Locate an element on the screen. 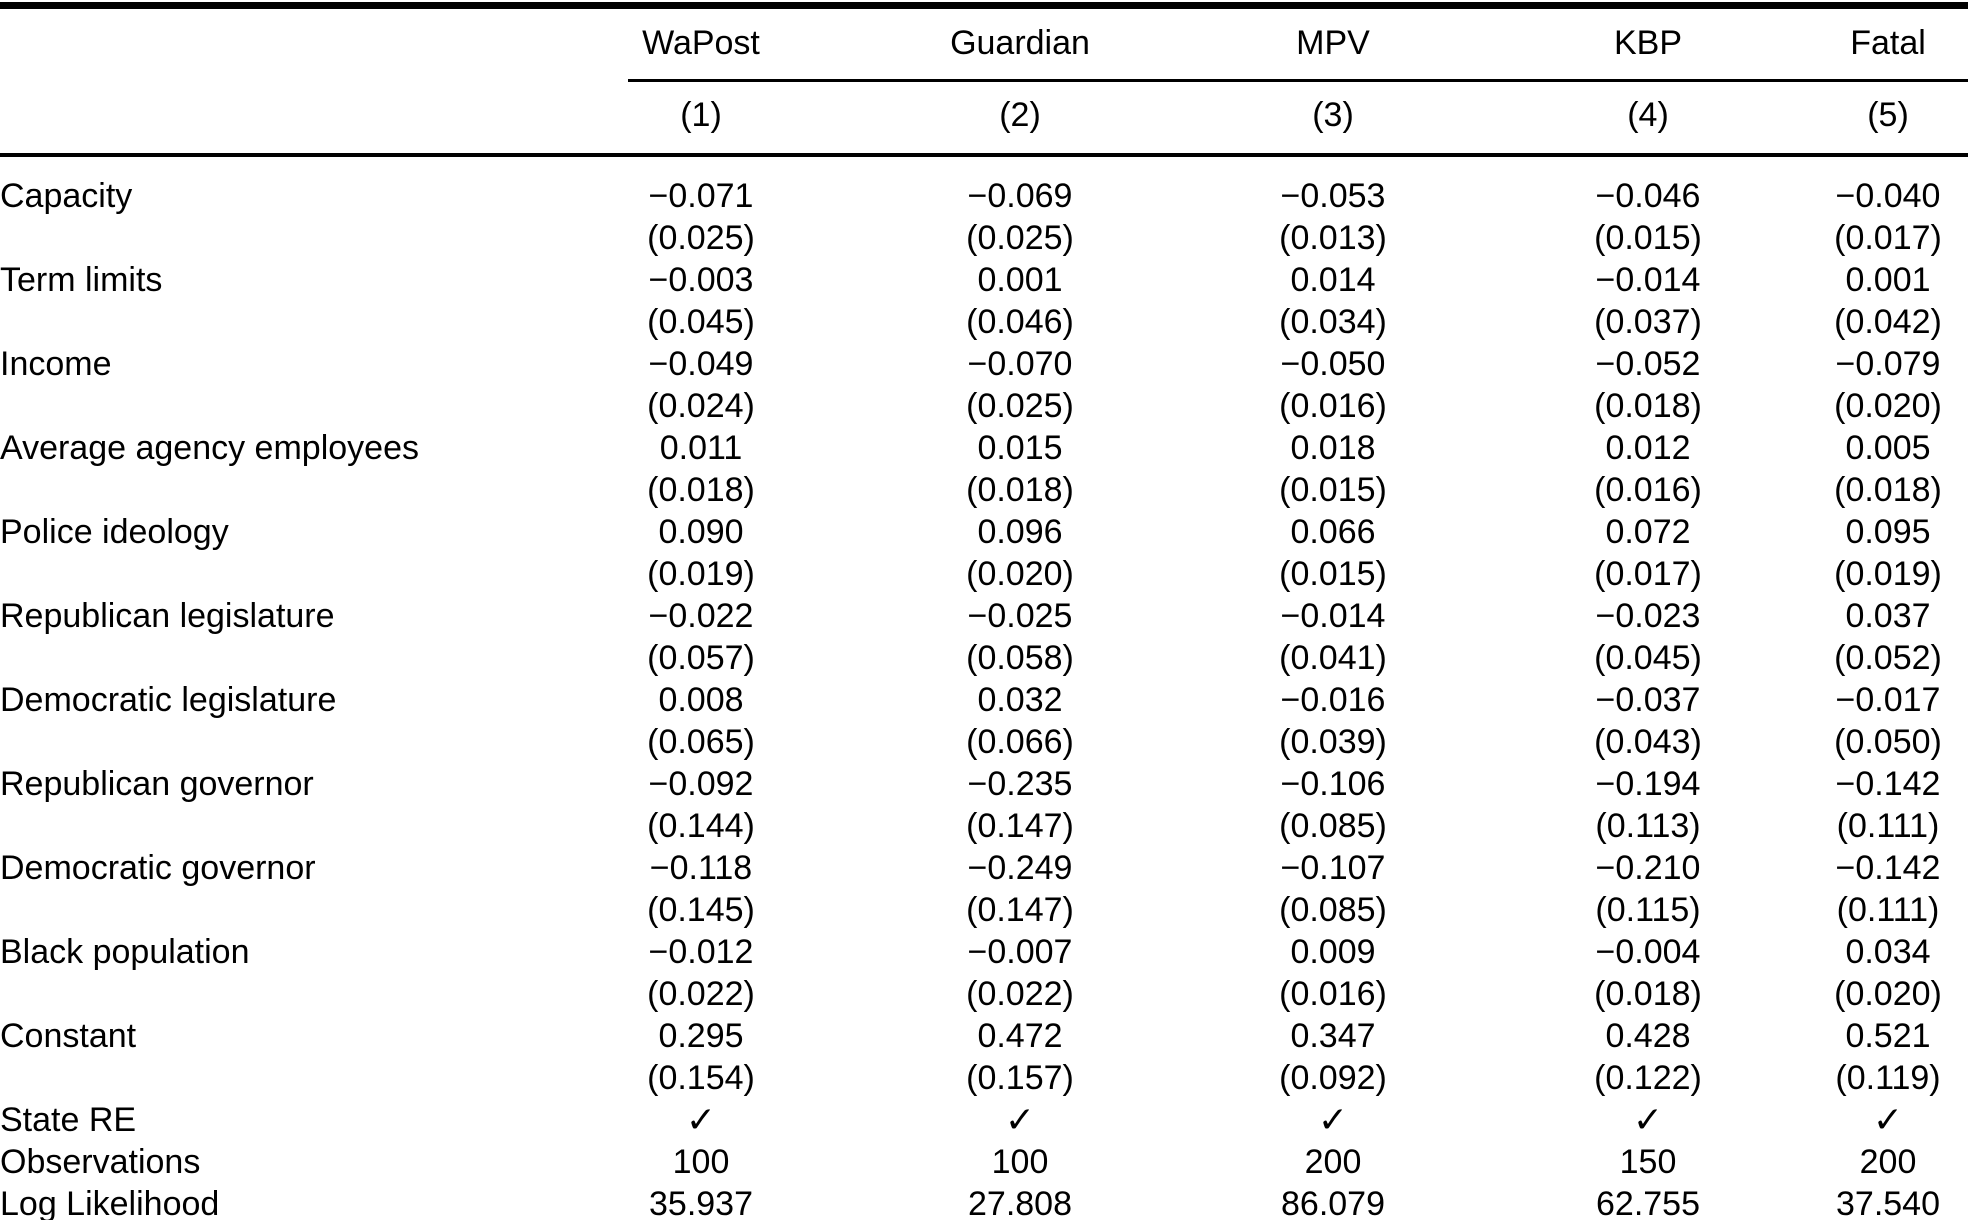 Image resolution: width=1968 pixels, height=1220 pixels. std-error-row: (0.025) (0.025) (0.013) (0.015) (0.017) is located at coordinates (984, 238).